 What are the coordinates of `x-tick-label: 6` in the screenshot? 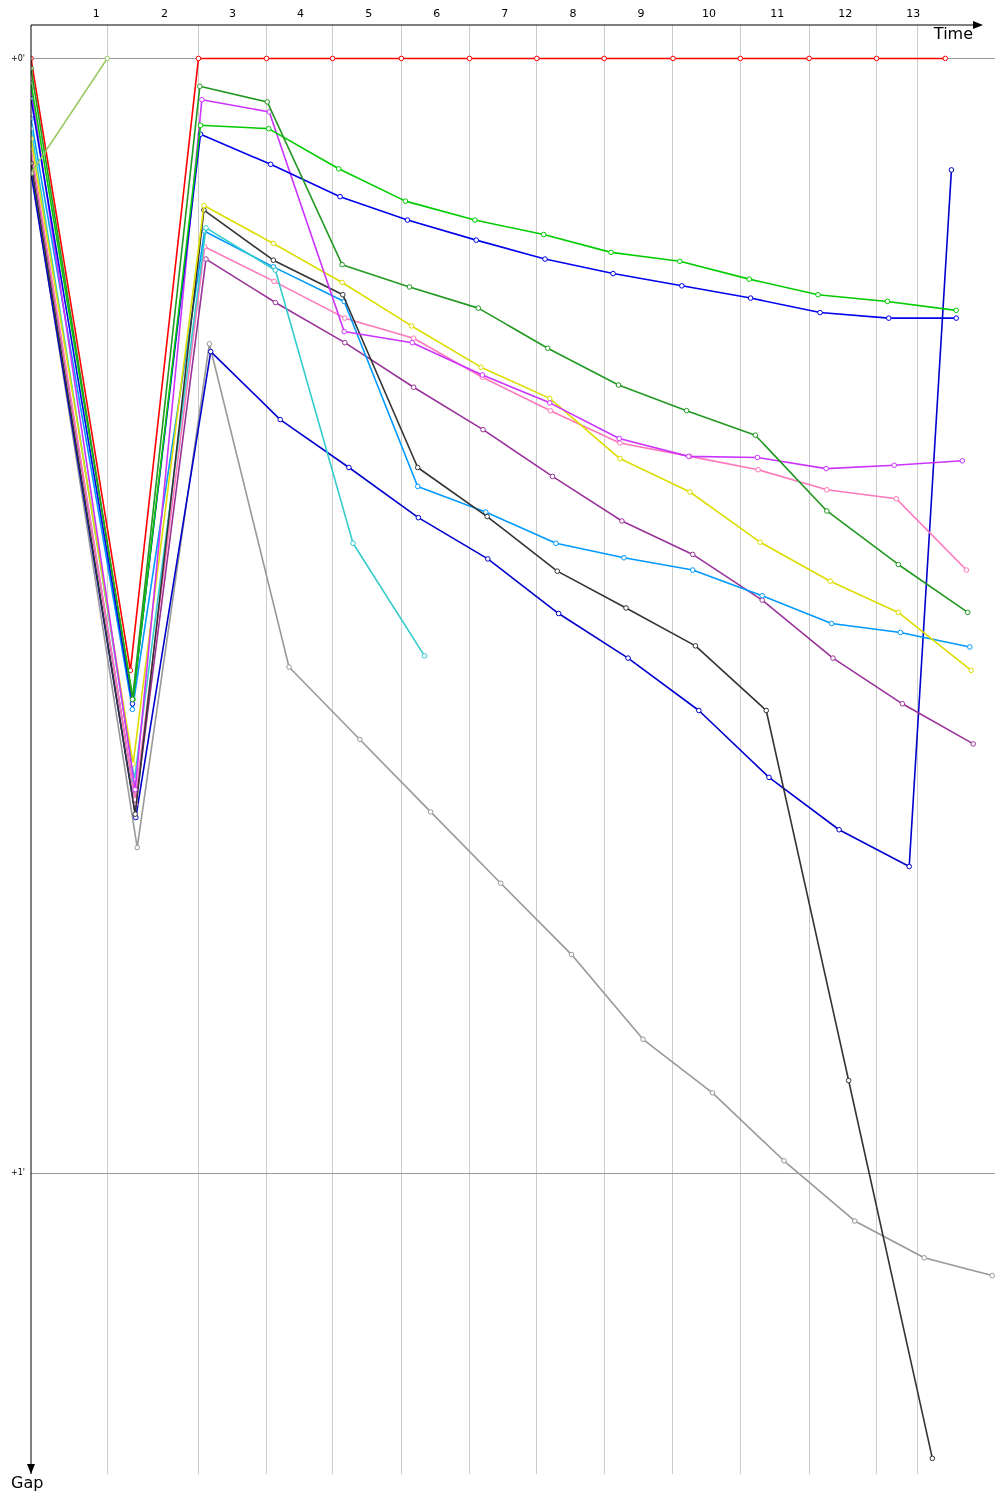 It's located at (437, 14).